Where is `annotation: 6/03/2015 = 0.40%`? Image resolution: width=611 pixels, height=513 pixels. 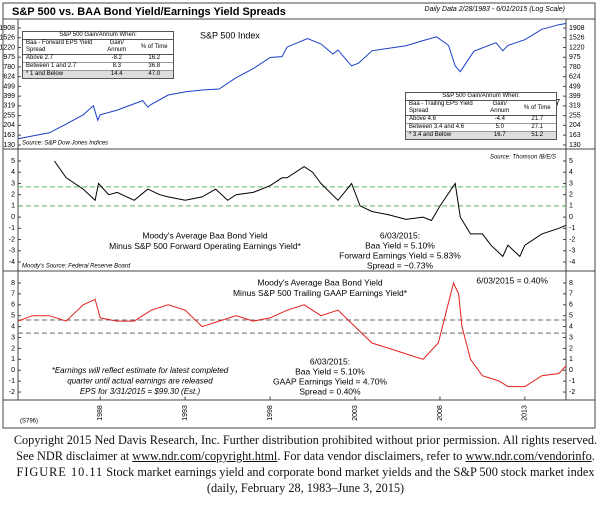
annotation: 6/03/2015 = 0.40% is located at coordinates (512, 280).